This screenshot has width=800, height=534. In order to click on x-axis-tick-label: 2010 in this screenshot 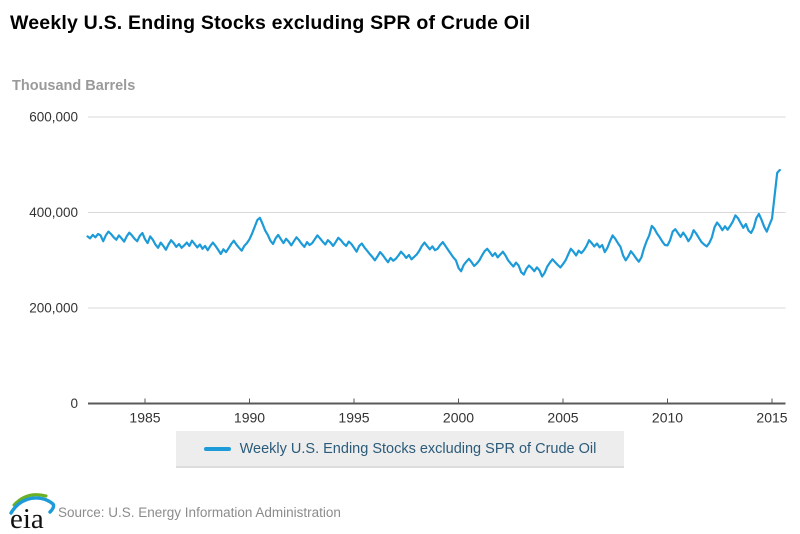, I will do `click(667, 418)`.